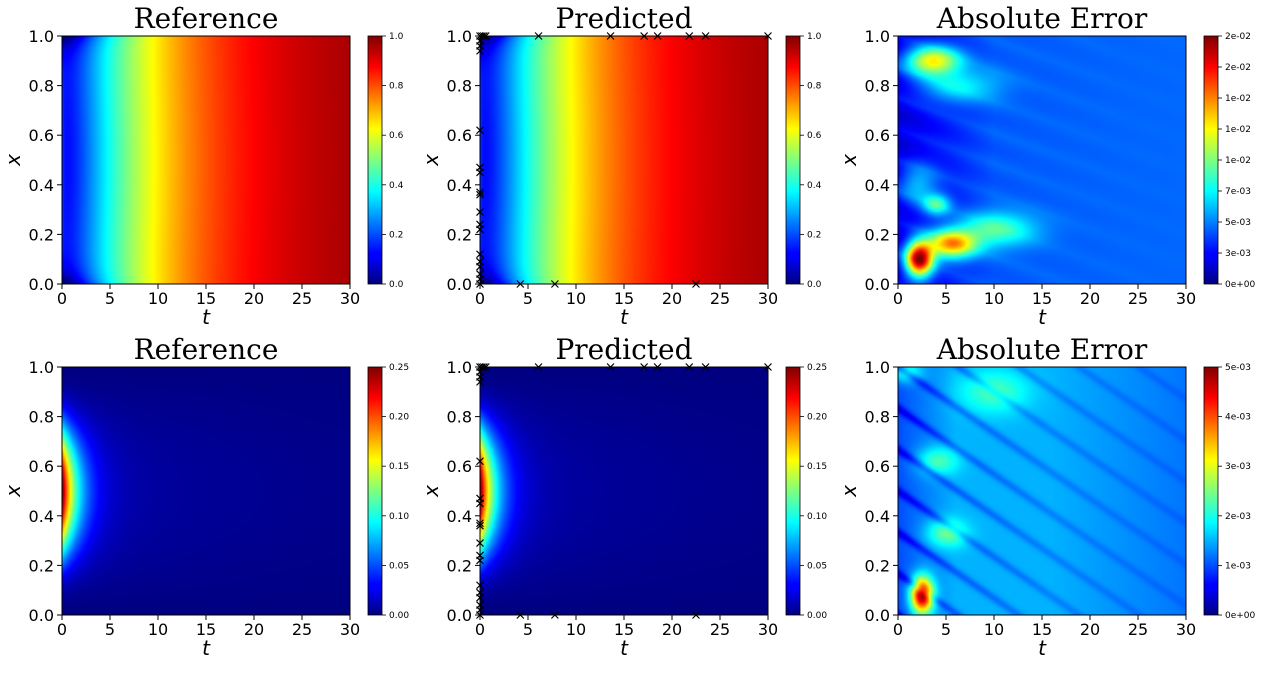 The height and width of the screenshot is (675, 1272). Describe the element at coordinates (1240, 285) in the screenshot. I see `colorbar-tick-label: 0e+00` at that location.